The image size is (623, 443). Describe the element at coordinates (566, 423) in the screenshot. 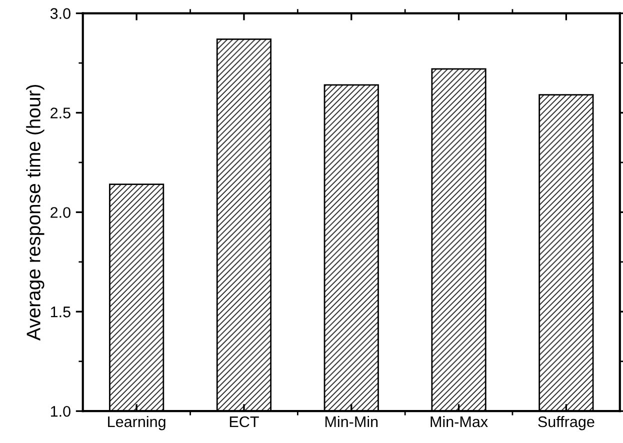

I see `x-tick-label: Suffrage` at that location.